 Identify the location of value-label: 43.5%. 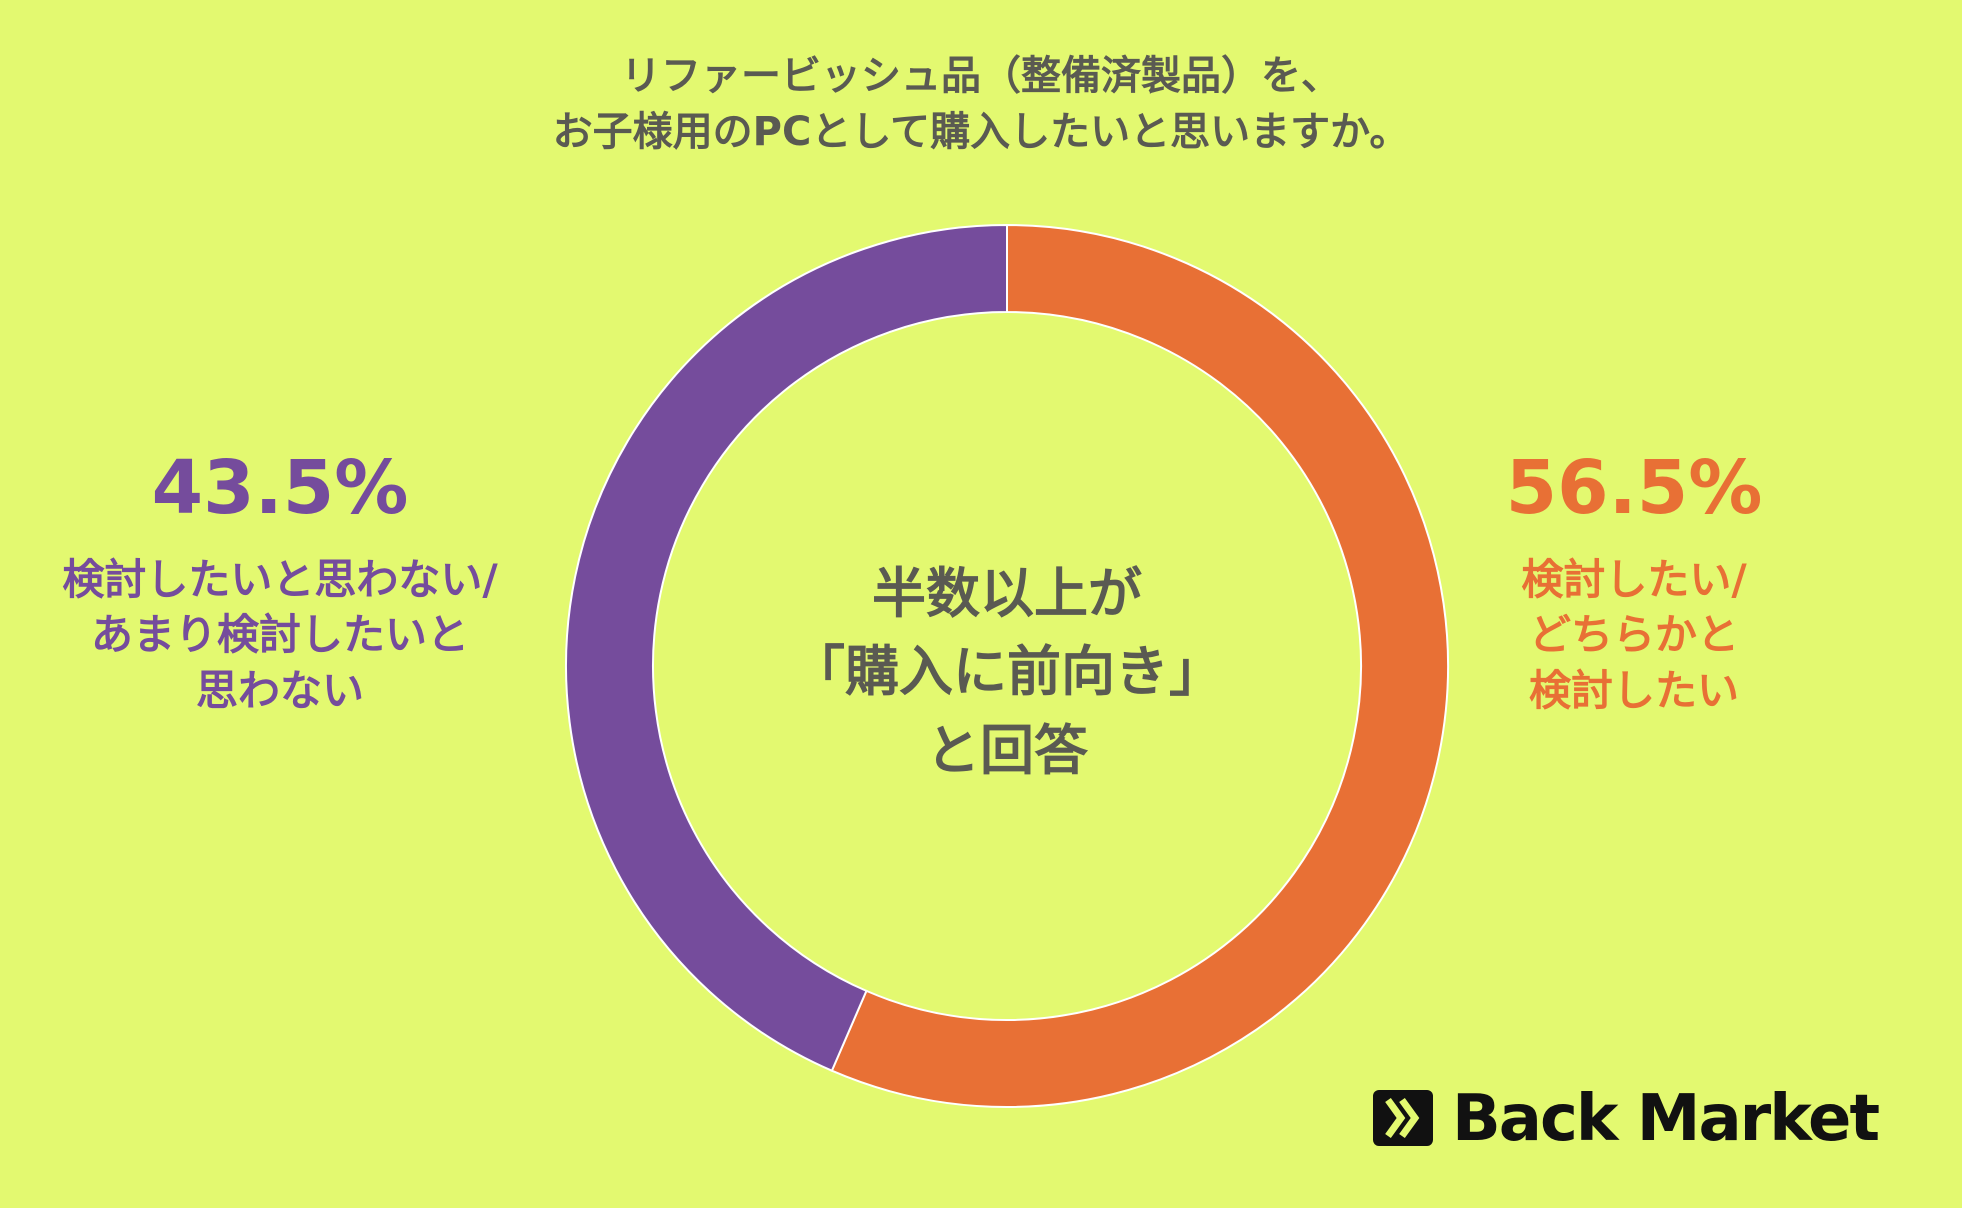
(280, 488).